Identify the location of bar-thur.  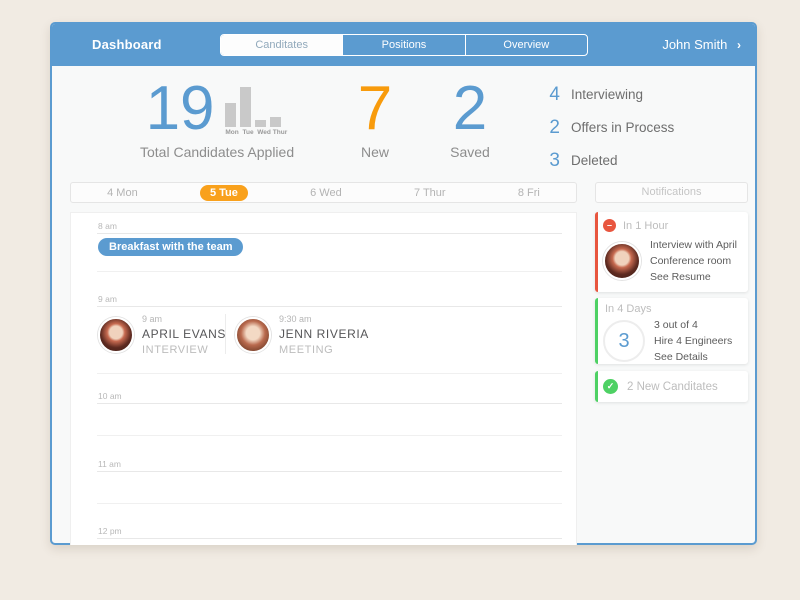
(275, 122).